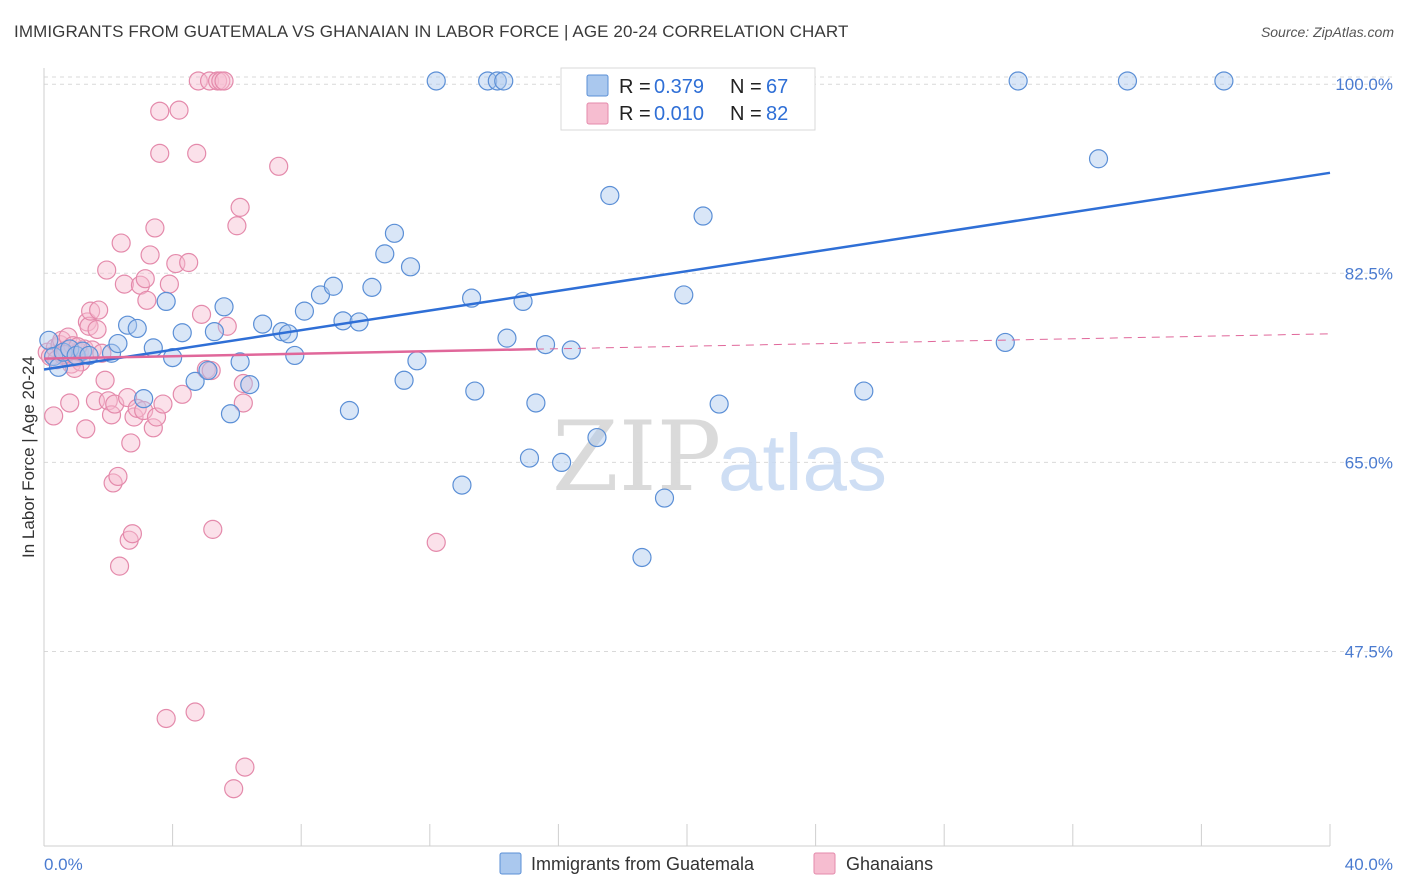 This screenshot has height=892, width=1406. What do you see at coordinates (687, 835) in the screenshot?
I see `x-axis-ticks` at bounding box center [687, 835].